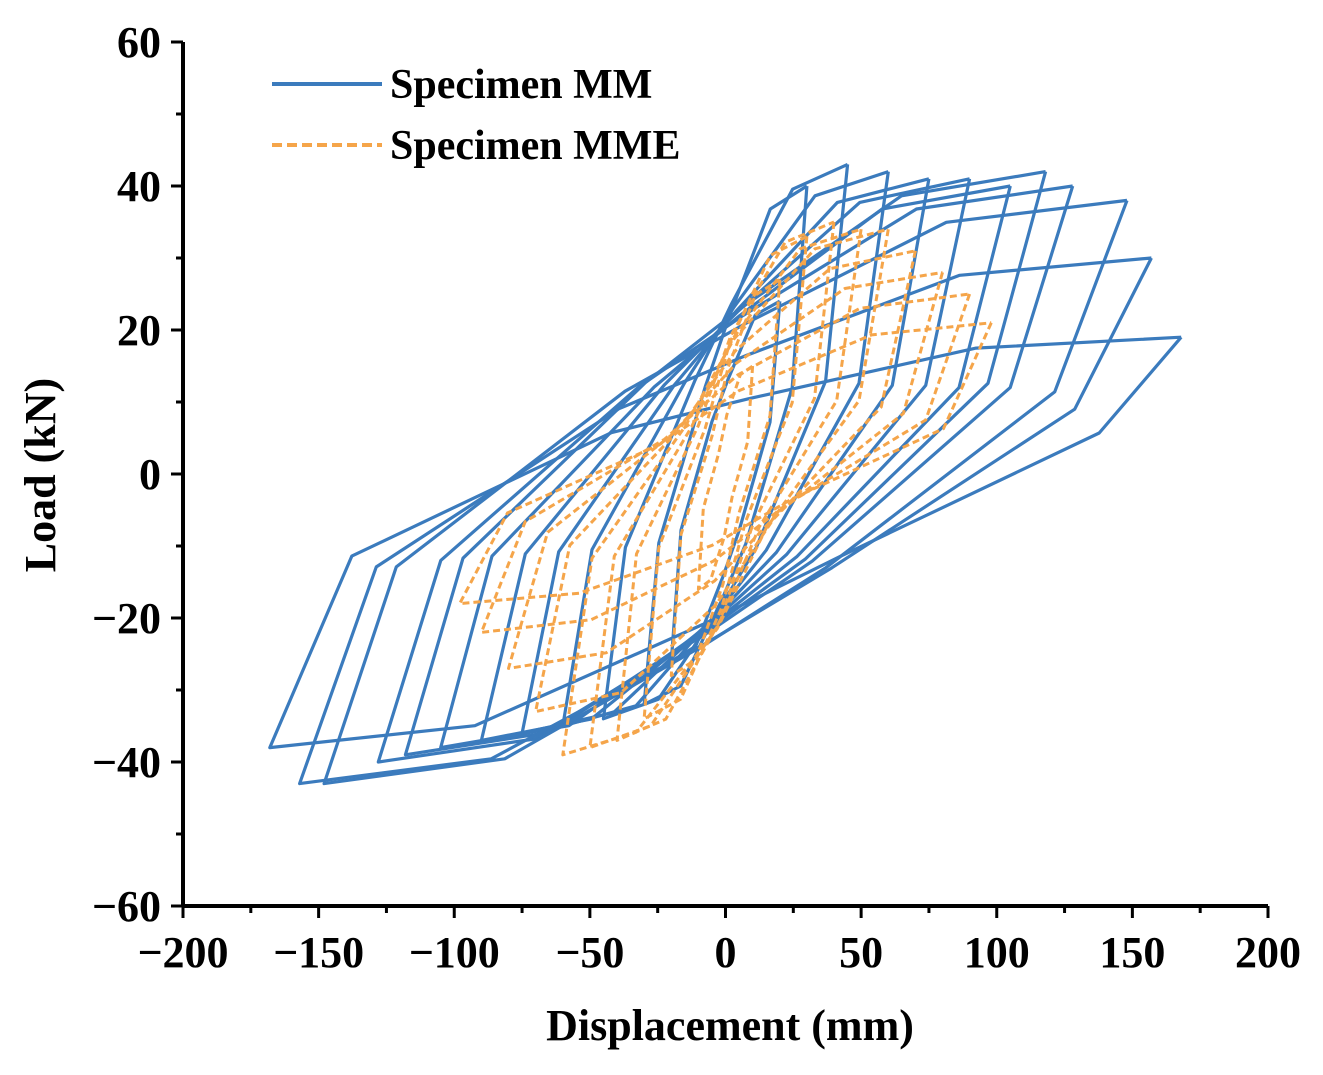 This screenshot has height=1075, width=1323. What do you see at coordinates (139, 330) in the screenshot?
I see `y-tick-label: 20` at bounding box center [139, 330].